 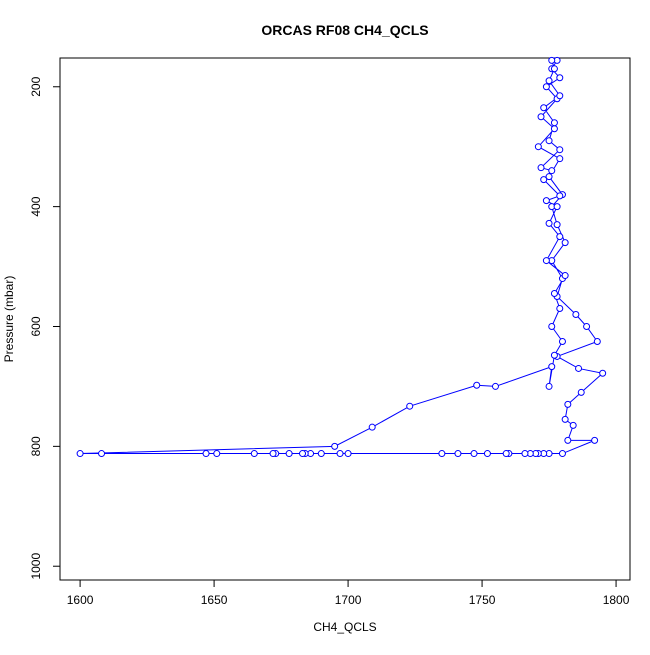 What do you see at coordinates (9, 319) in the screenshot?
I see `y-axis-label: Pressure (mbar)` at bounding box center [9, 319].